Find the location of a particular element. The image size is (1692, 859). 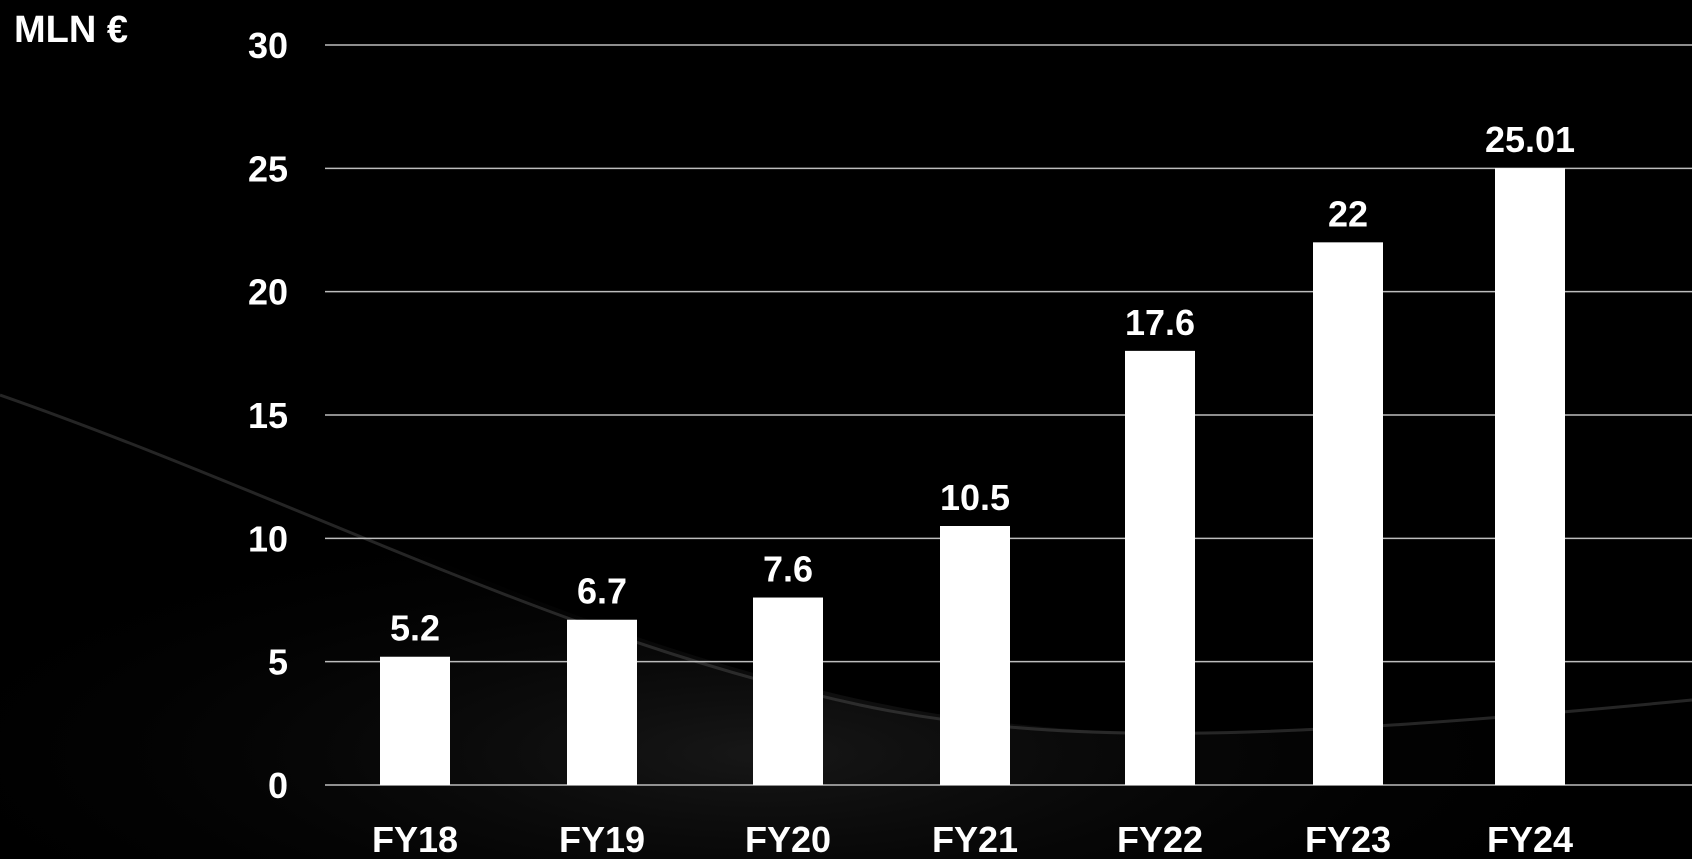

y-axis-label: MLN € is located at coordinates (71, 30).